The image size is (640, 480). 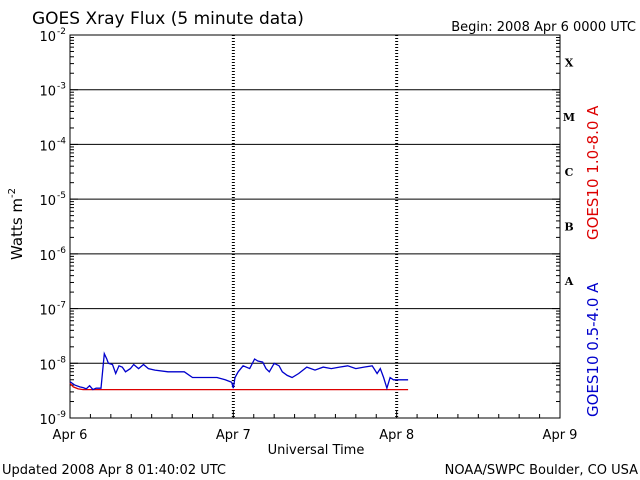 I want to click on y-tick-label-exponent: -4, so click(x=61, y=141).